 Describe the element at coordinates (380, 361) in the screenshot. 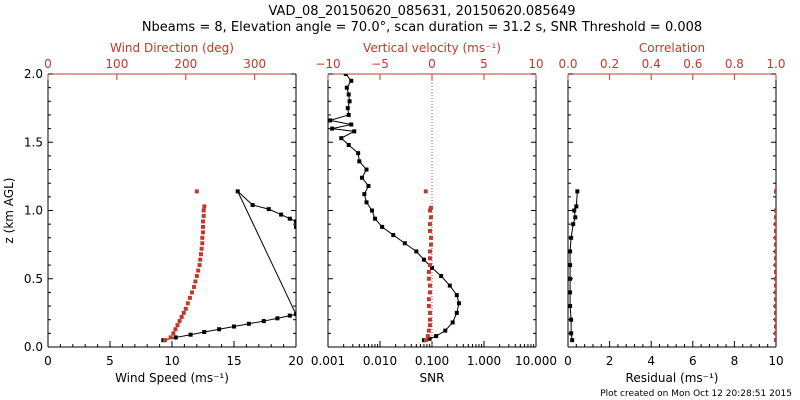

I see `x-tick-label: 0.010` at that location.